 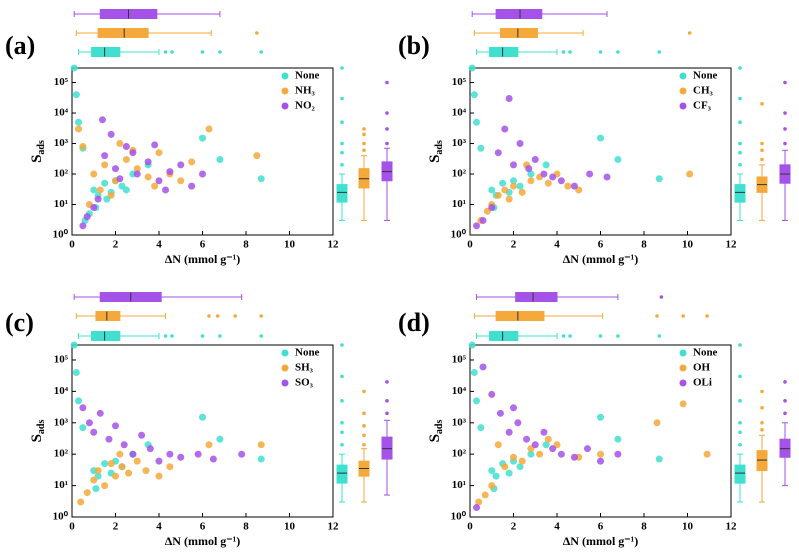 I want to click on plot-frame, so click(x=600, y=151).